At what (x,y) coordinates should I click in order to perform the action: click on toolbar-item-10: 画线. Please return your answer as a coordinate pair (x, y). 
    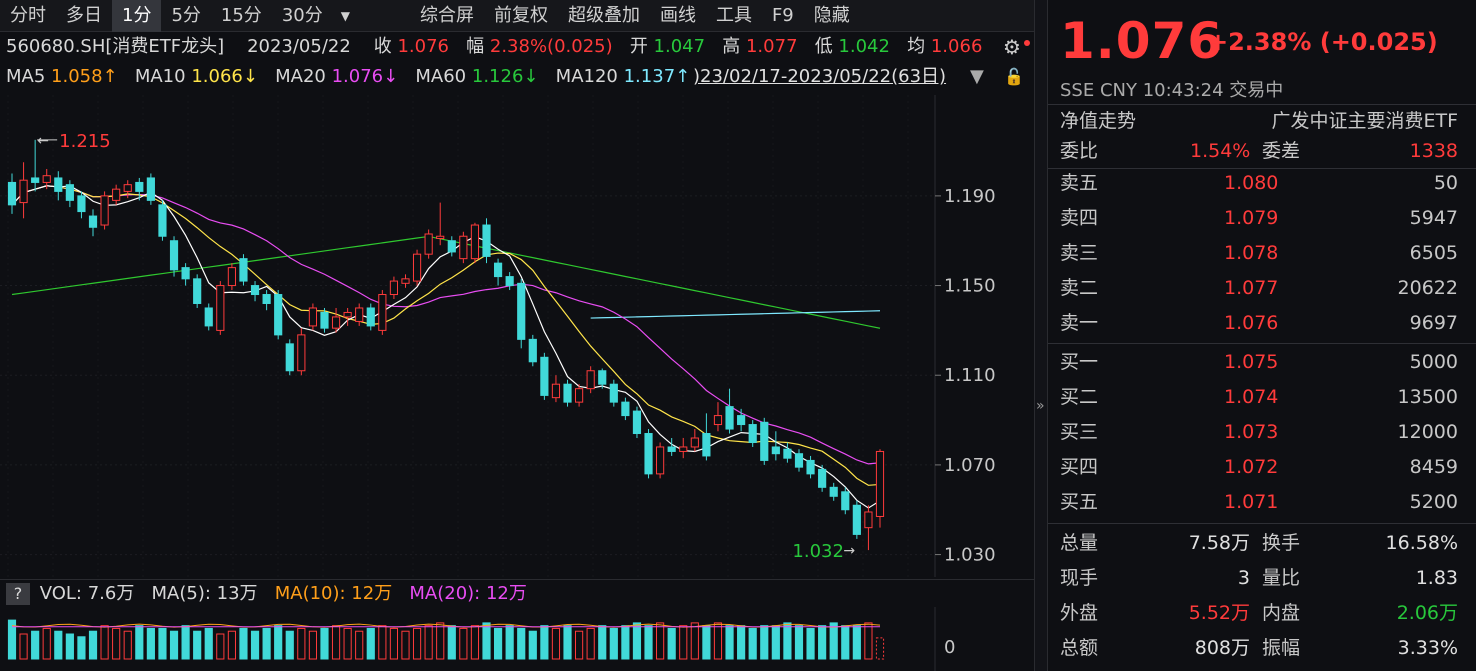
    Looking at the image, I should click on (677, 15).